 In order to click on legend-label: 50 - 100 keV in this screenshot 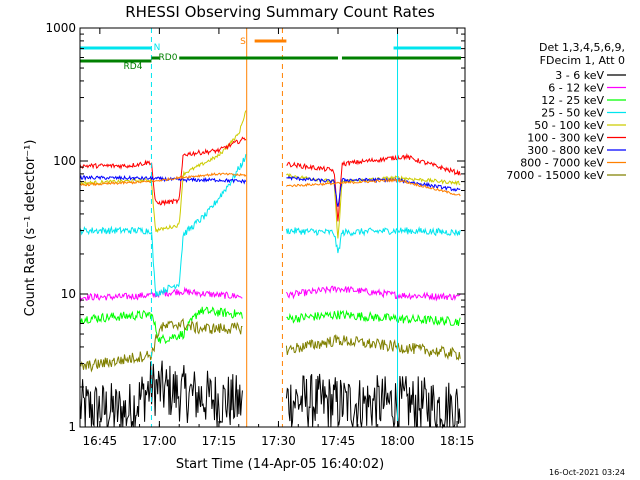, I will do `click(569, 125)`.